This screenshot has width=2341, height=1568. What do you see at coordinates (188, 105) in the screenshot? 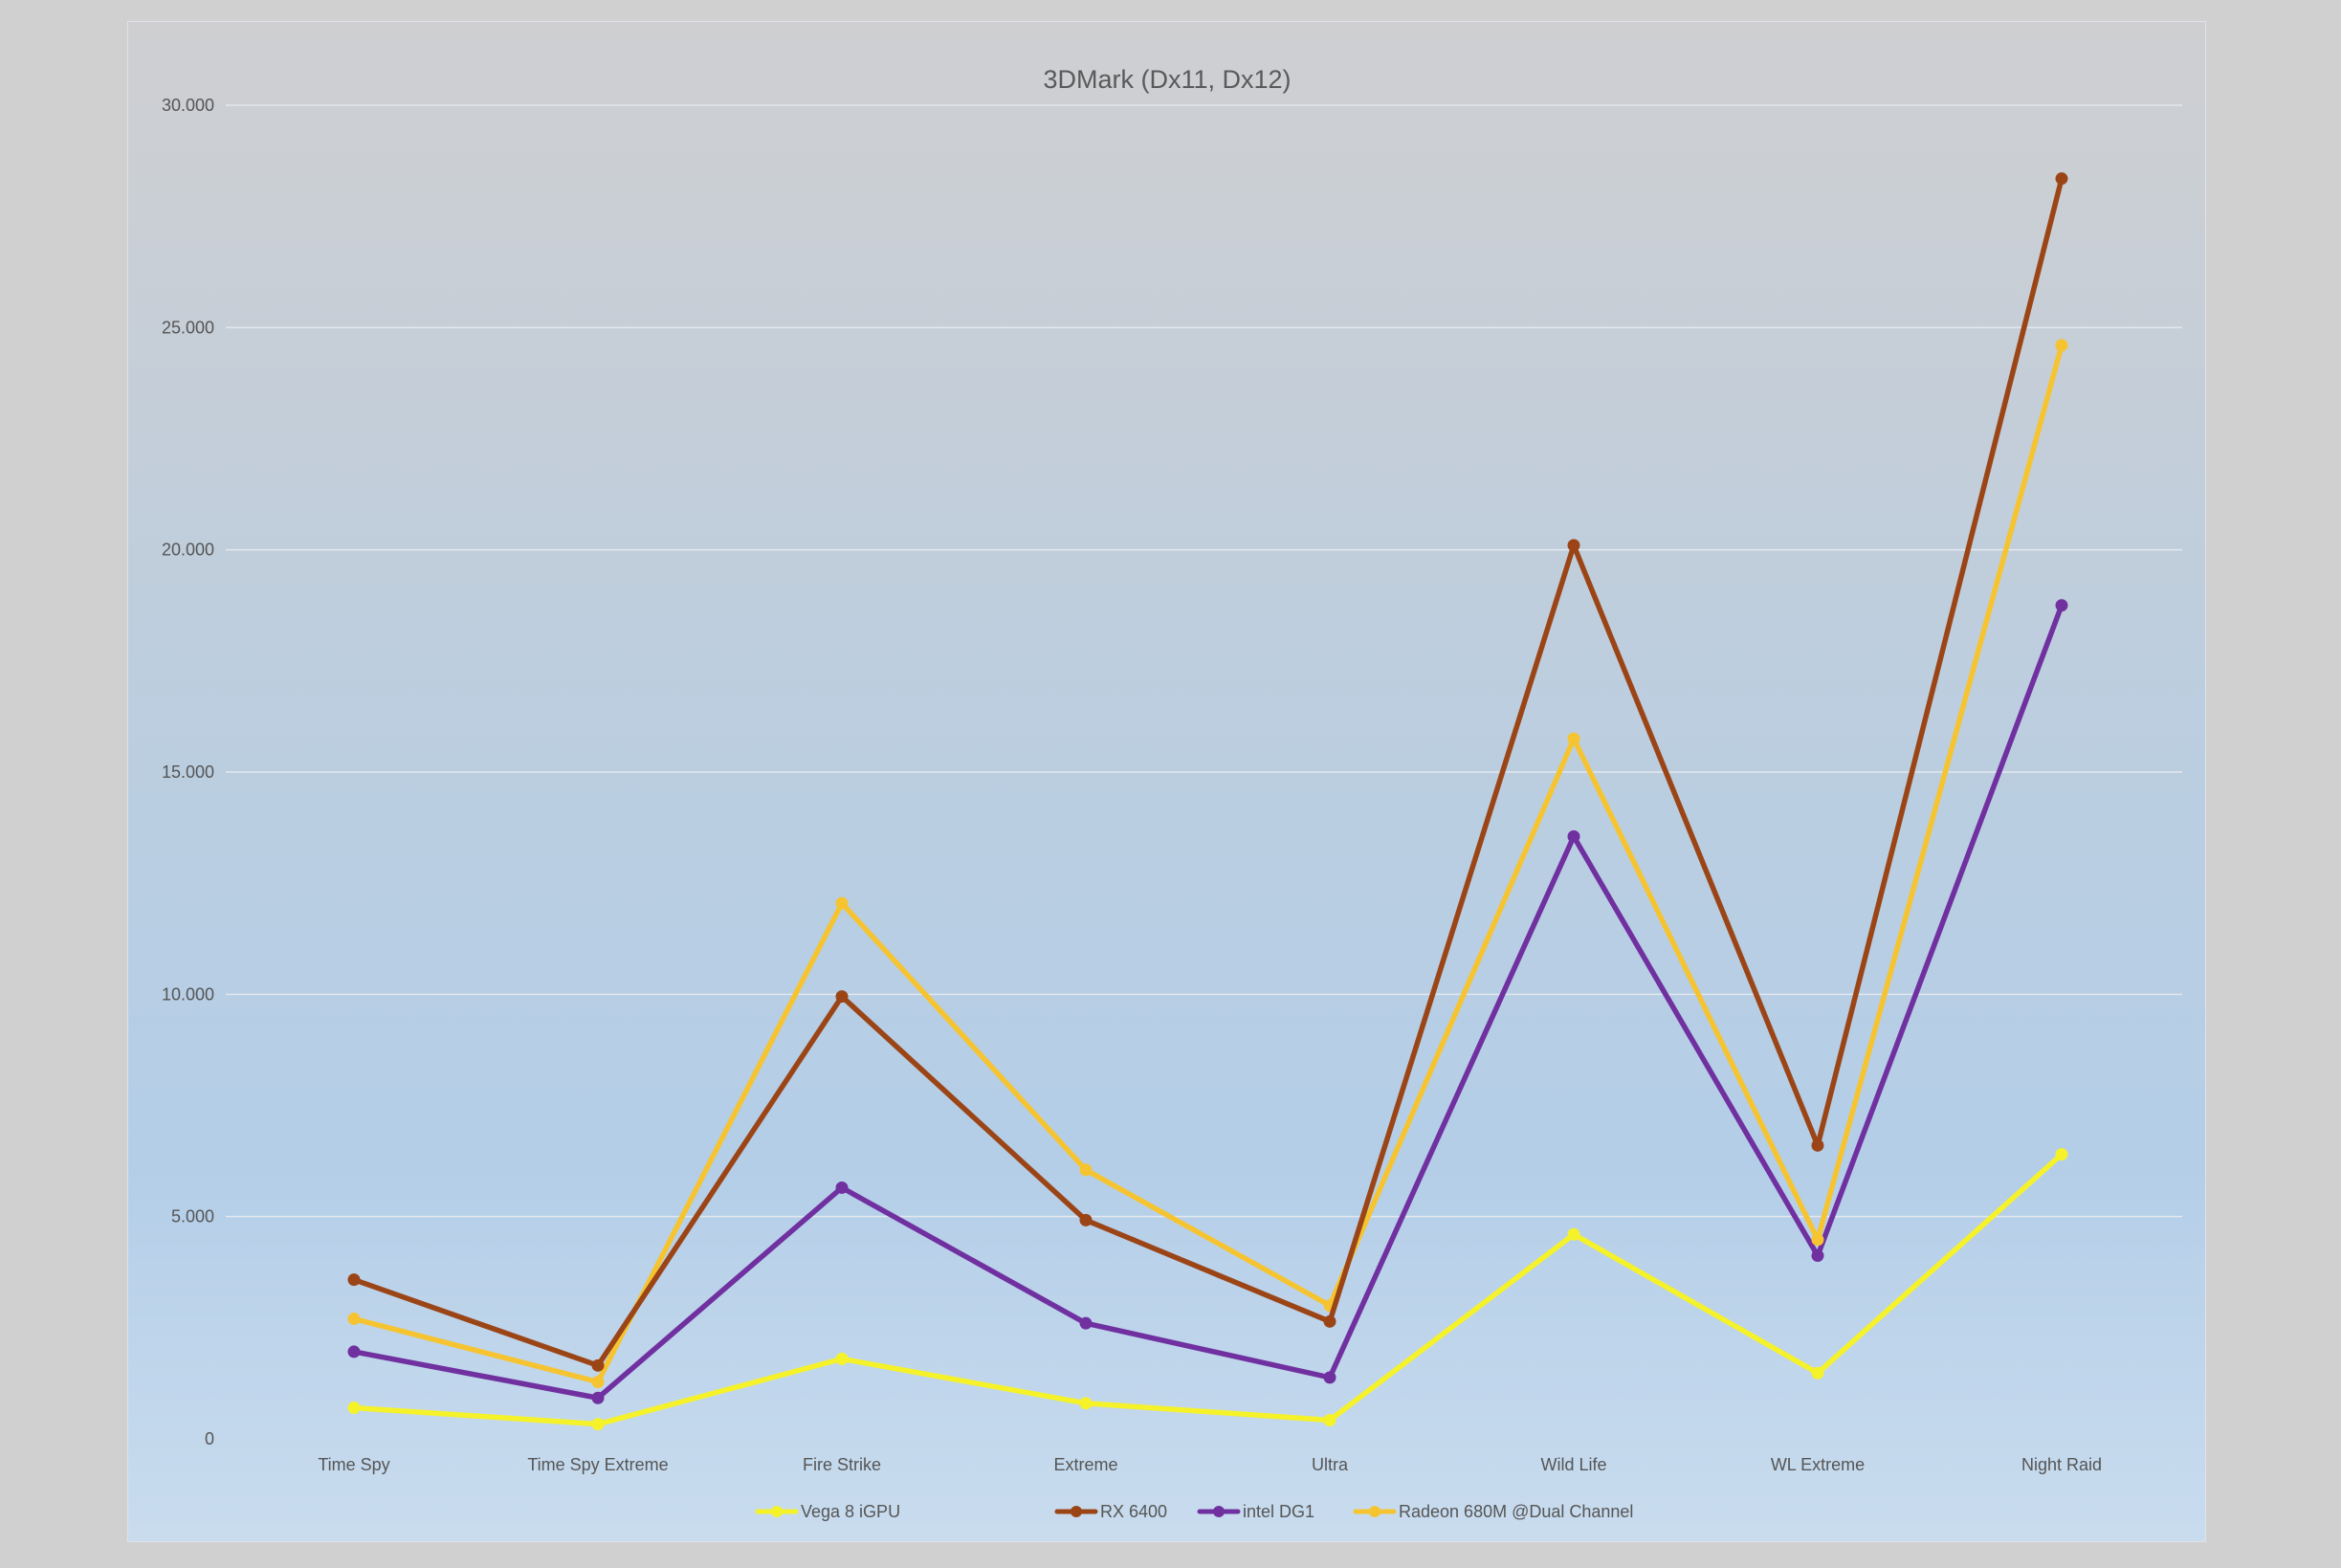
I see `y-tick-label: 30.000` at bounding box center [188, 105].